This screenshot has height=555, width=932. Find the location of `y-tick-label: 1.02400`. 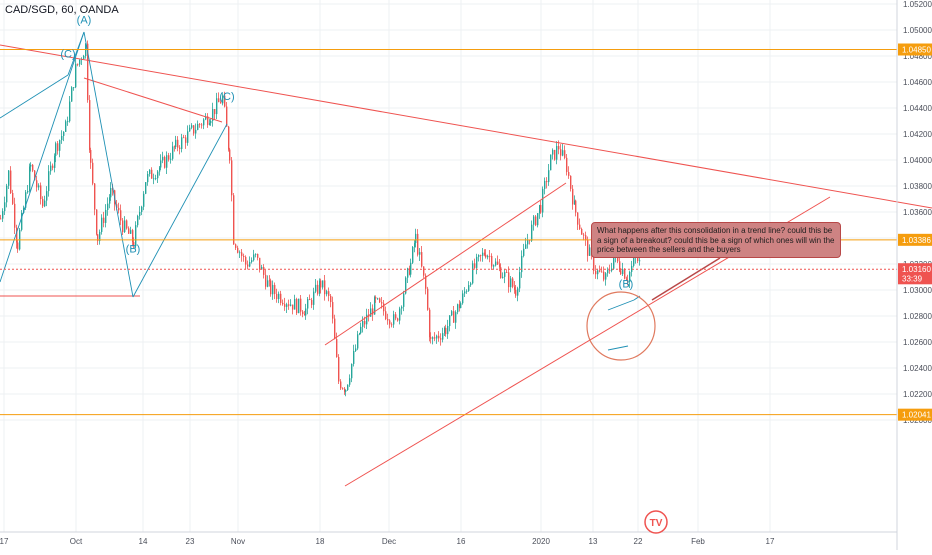

y-tick-label: 1.02400 is located at coordinates (917, 368).